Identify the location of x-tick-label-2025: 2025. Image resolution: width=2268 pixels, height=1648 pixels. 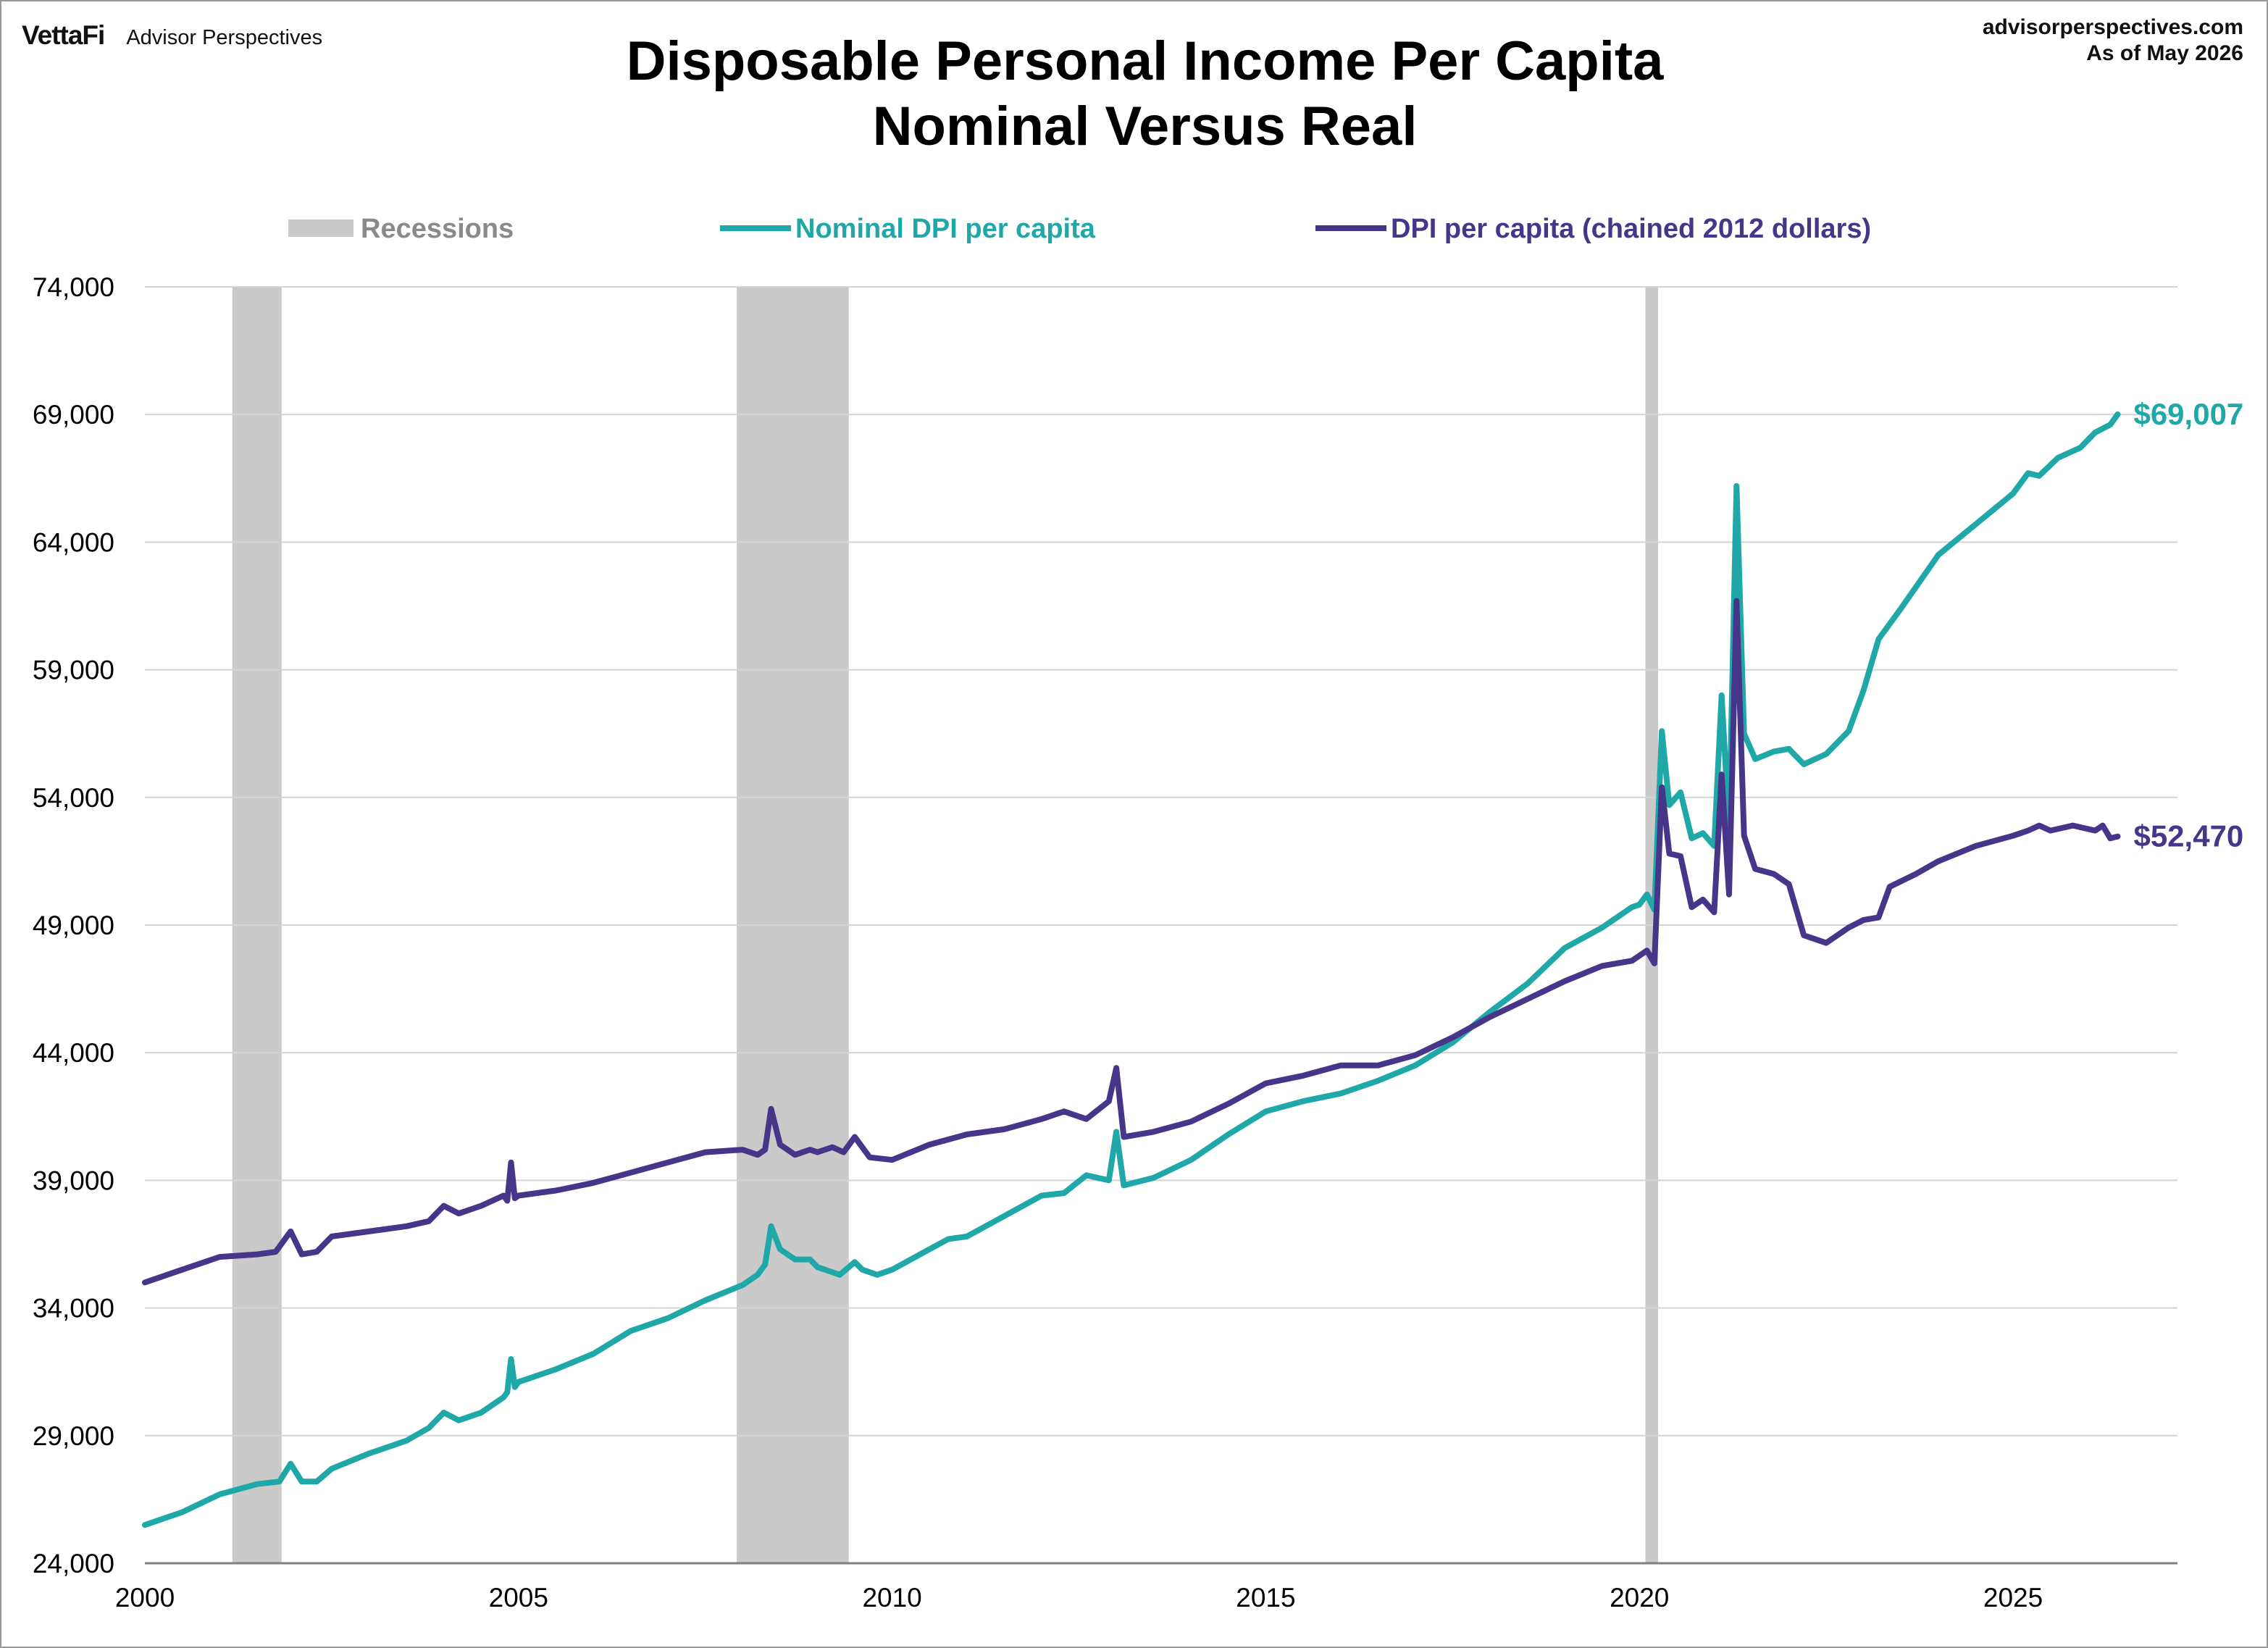
(2013, 1598).